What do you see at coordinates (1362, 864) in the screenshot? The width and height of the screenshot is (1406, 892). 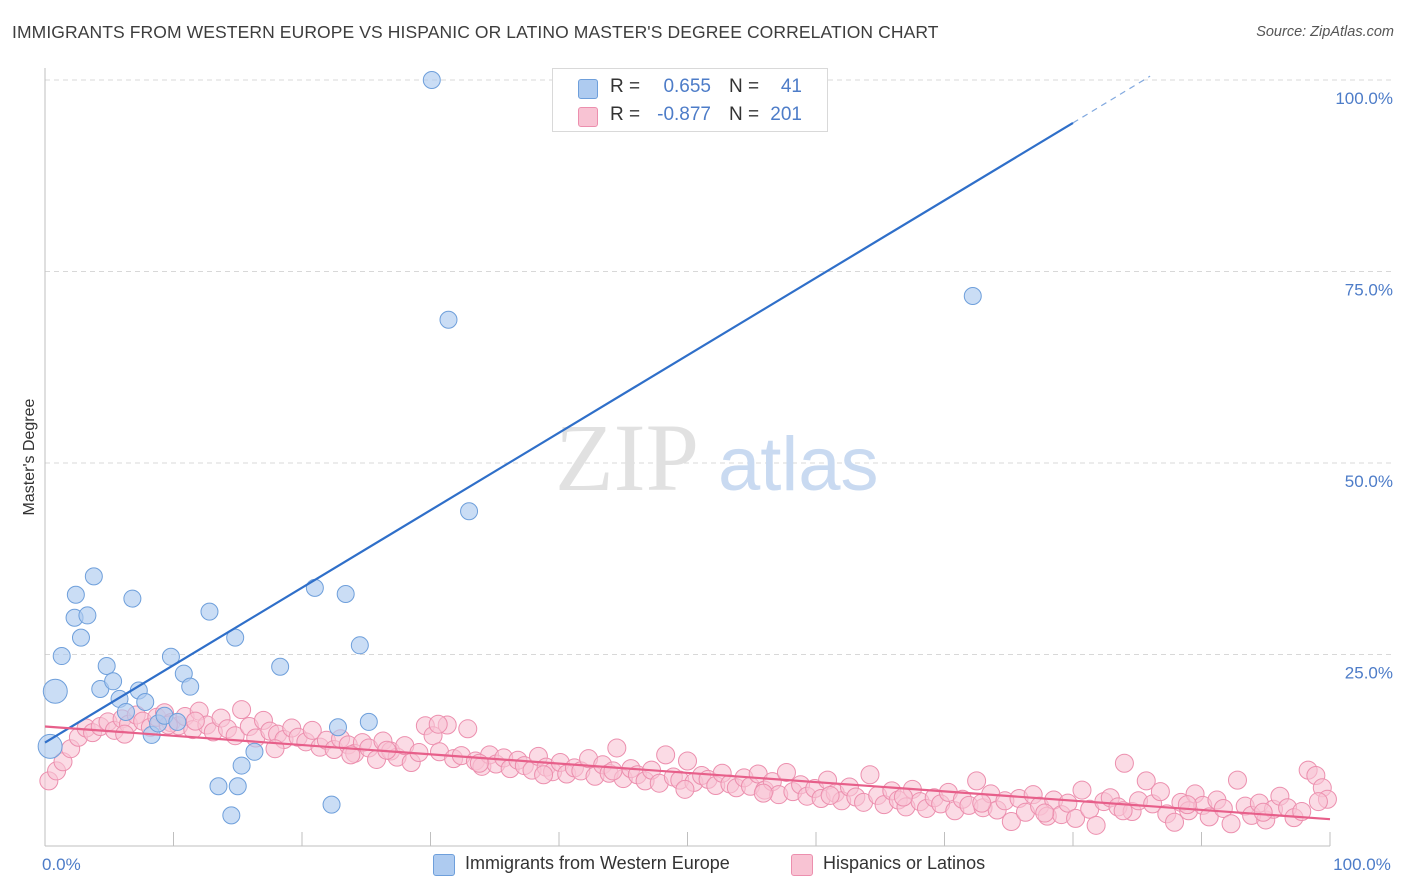 I see `x-tick-label: 100.0%` at bounding box center [1362, 864].